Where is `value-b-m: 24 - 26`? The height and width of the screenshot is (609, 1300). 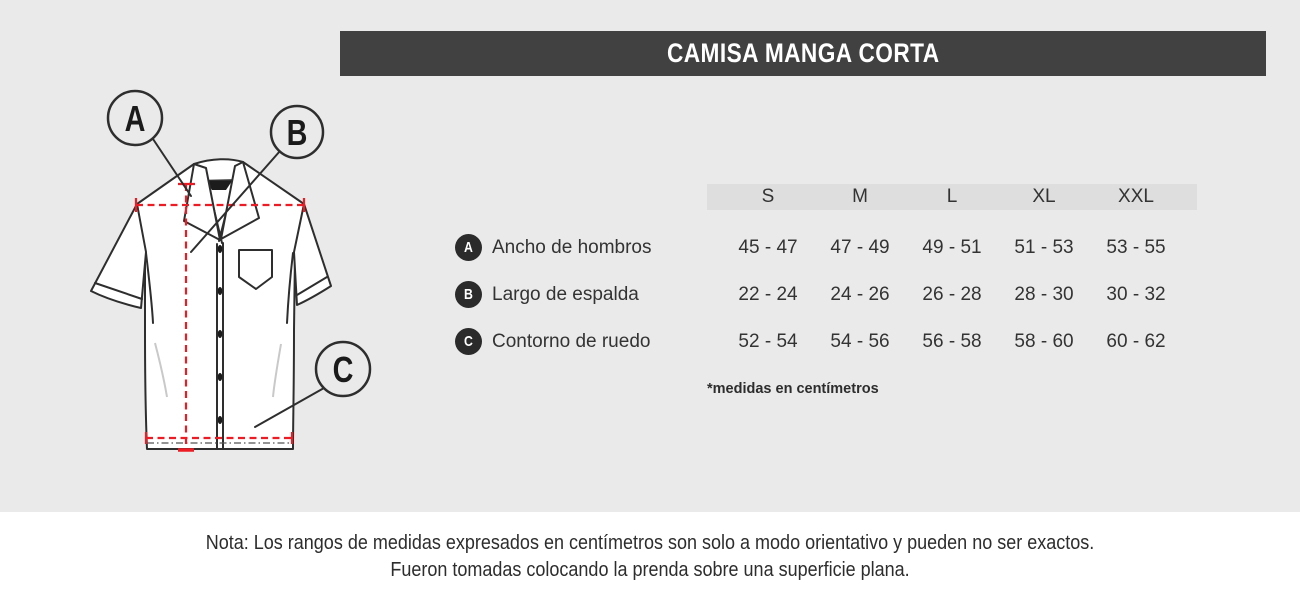 value-b-m: 24 - 26 is located at coordinates (860, 294).